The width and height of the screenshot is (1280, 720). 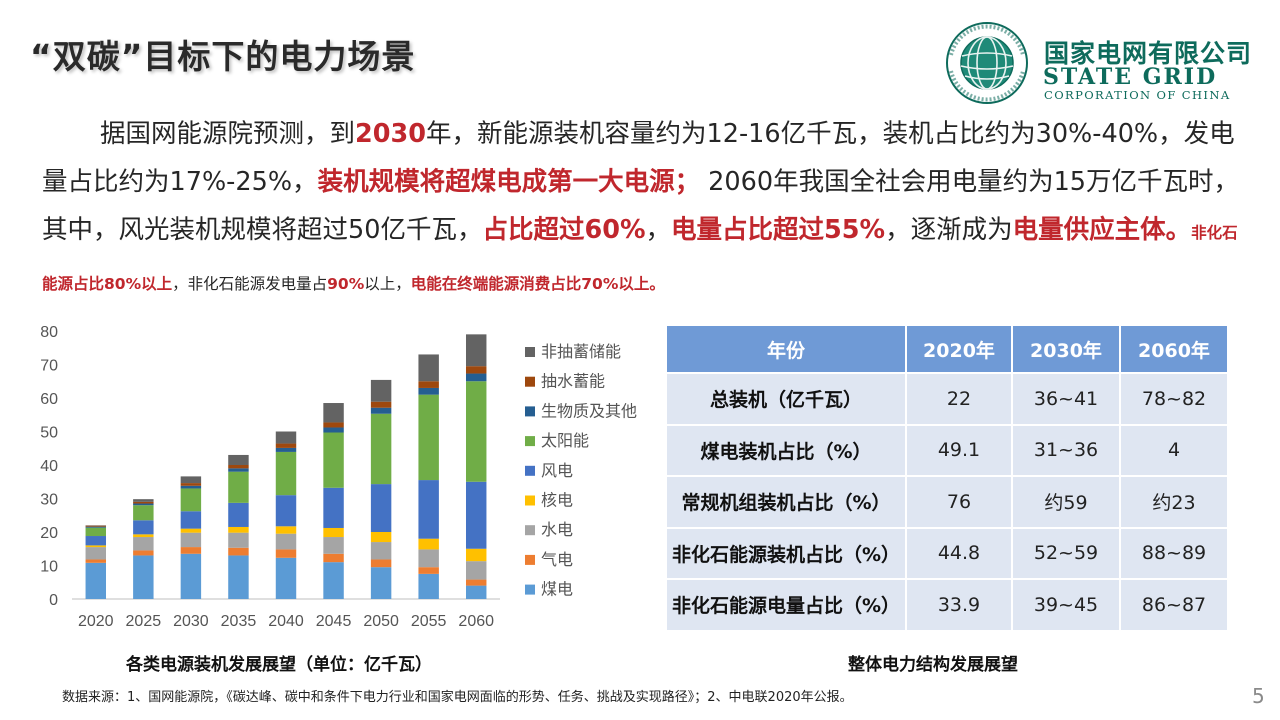 What do you see at coordinates (1066, 399) in the screenshot?
I see `table-cell: 36~41` at bounding box center [1066, 399].